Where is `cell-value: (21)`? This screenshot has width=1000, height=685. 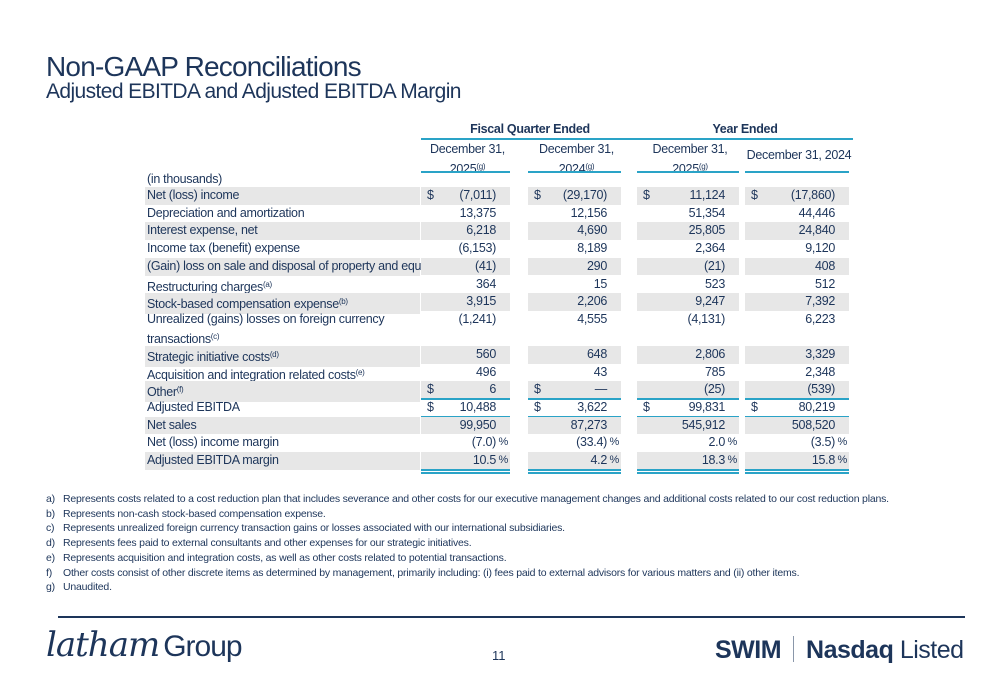 cell-value: (21) is located at coordinates (714, 265).